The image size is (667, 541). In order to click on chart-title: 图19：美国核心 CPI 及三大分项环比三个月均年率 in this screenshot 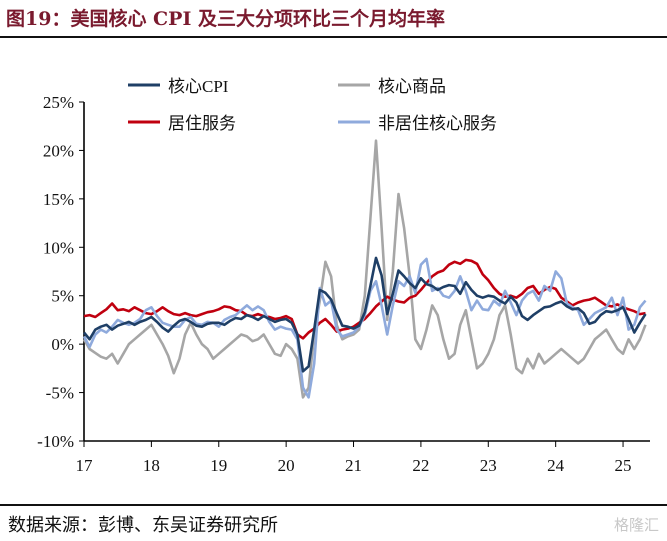, I will do `click(225, 19)`.